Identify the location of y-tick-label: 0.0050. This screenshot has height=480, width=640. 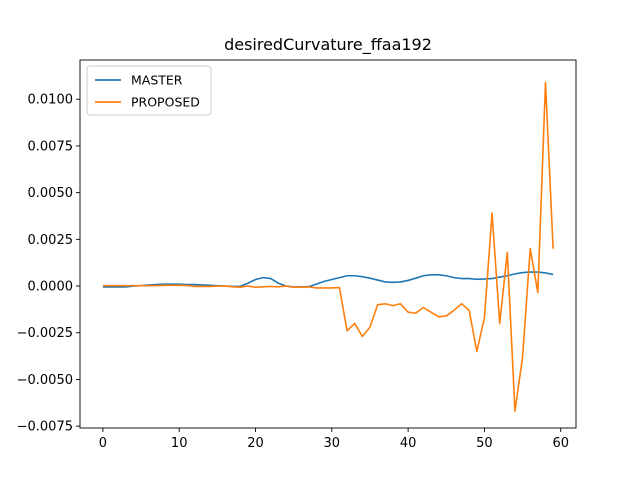
(51, 193).